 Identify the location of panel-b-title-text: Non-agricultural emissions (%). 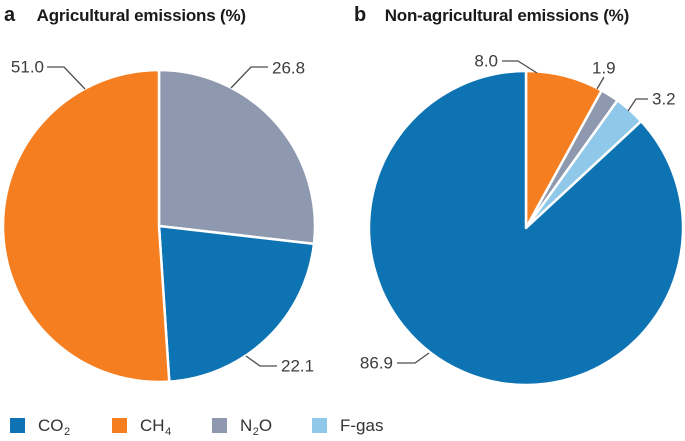
(507, 15).